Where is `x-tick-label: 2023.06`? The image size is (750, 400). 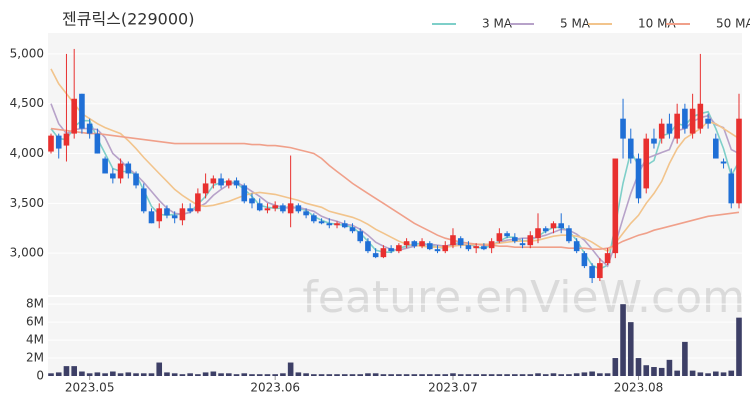 x-tick-label: 2023.06 is located at coordinates (275, 388).